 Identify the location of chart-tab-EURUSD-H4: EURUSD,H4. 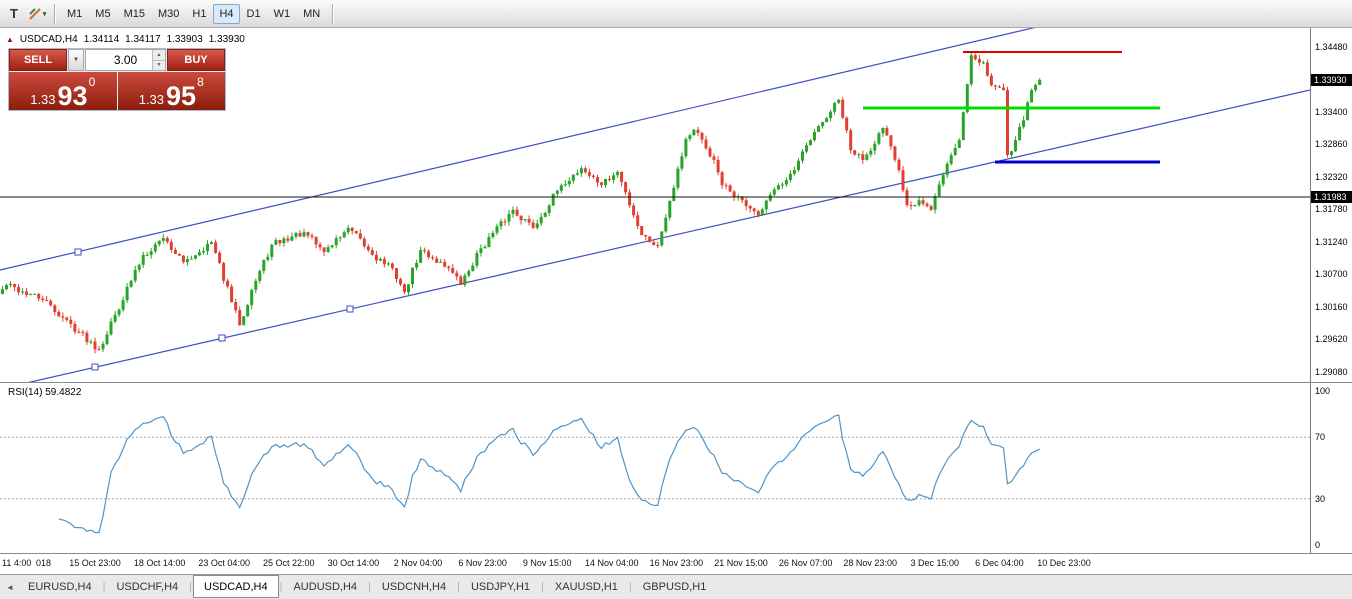
(60, 587).